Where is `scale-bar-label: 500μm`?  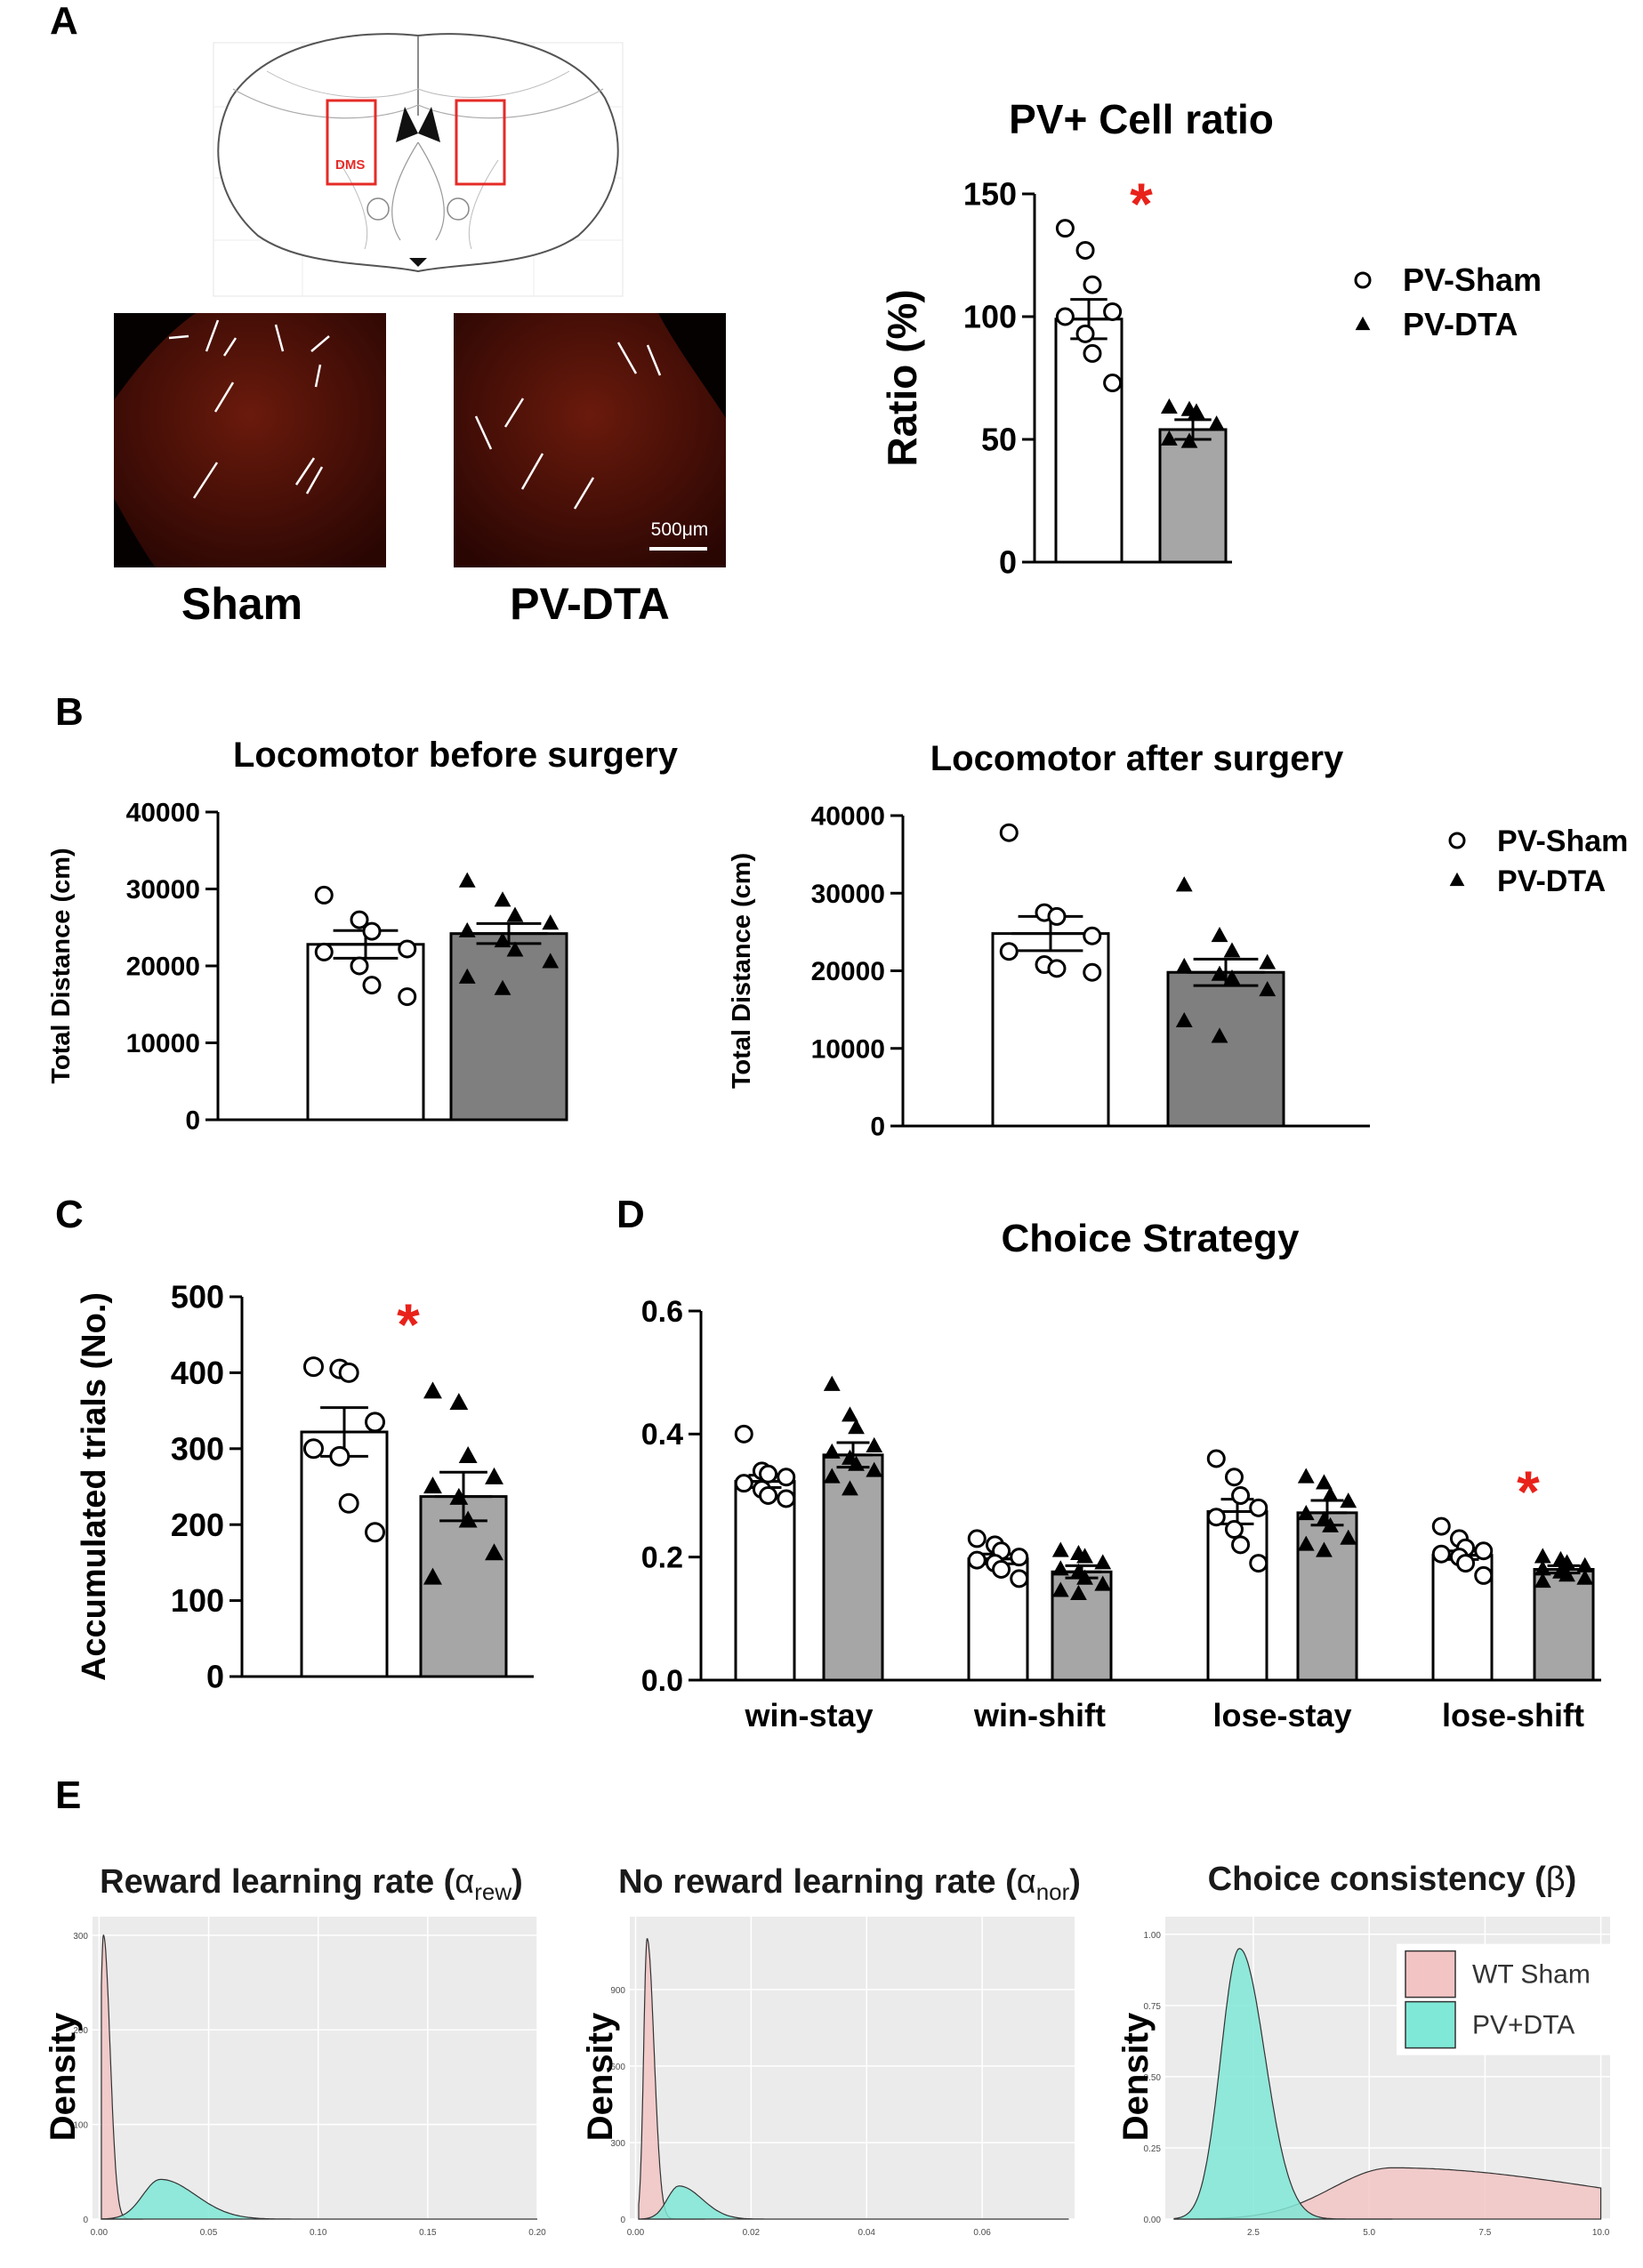 scale-bar-label: 500μm is located at coordinates (680, 530).